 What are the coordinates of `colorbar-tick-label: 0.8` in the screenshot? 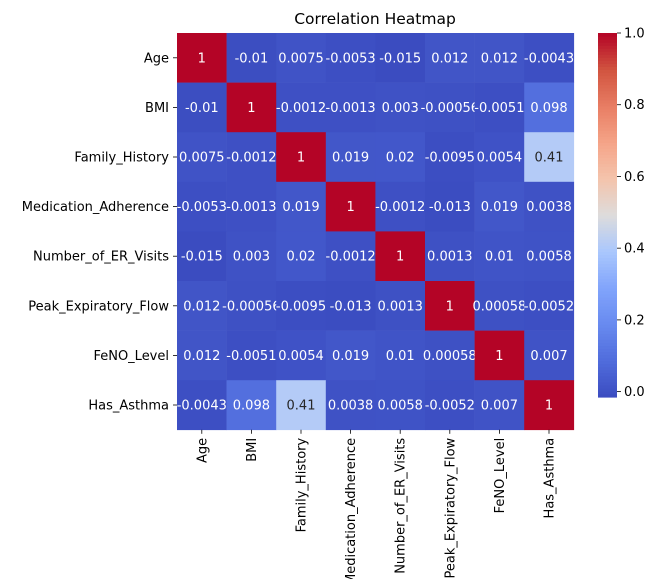 It's located at (634, 105).